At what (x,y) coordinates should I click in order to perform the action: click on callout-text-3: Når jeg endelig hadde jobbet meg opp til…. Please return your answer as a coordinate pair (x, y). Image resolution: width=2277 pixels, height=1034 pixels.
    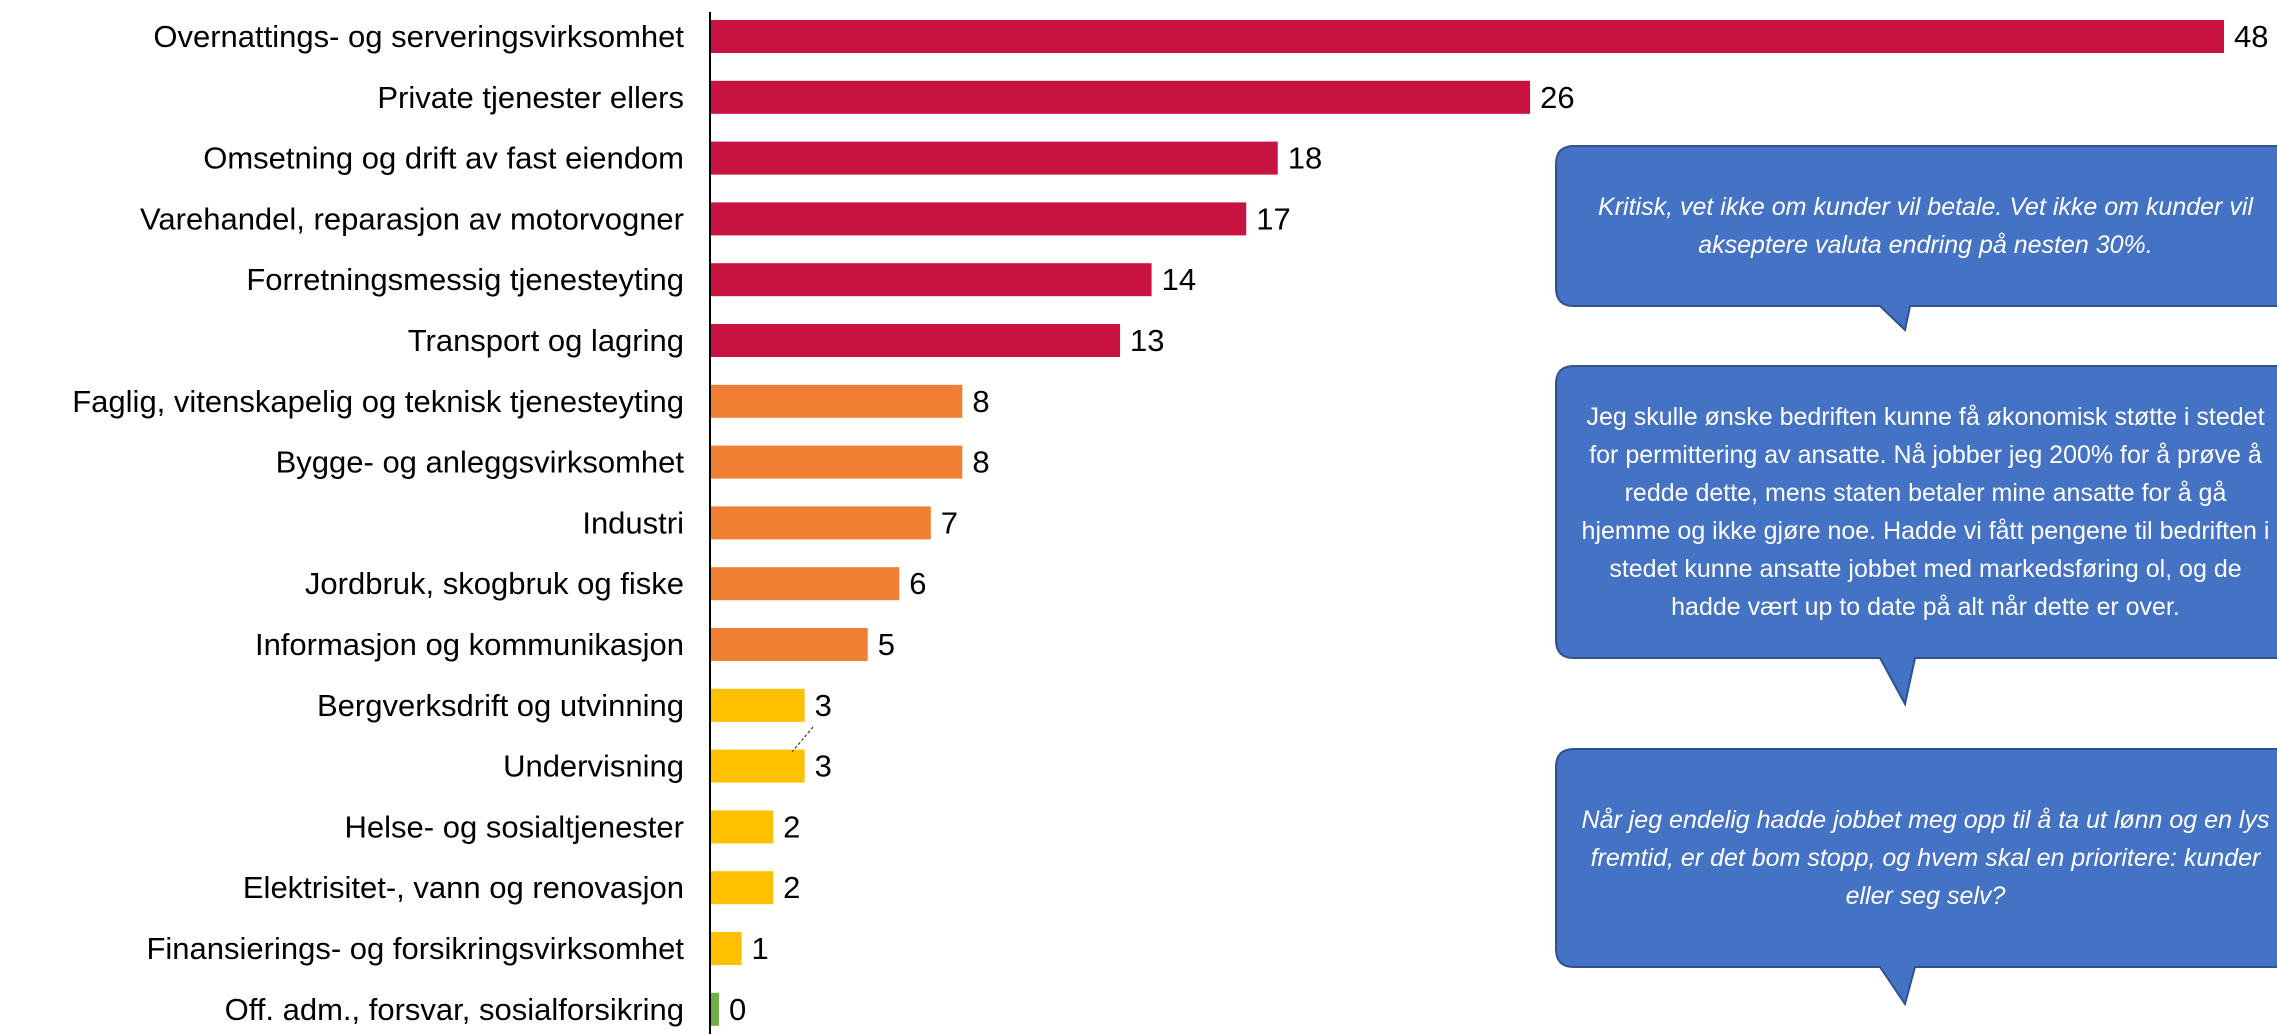
    Looking at the image, I should click on (1925, 858).